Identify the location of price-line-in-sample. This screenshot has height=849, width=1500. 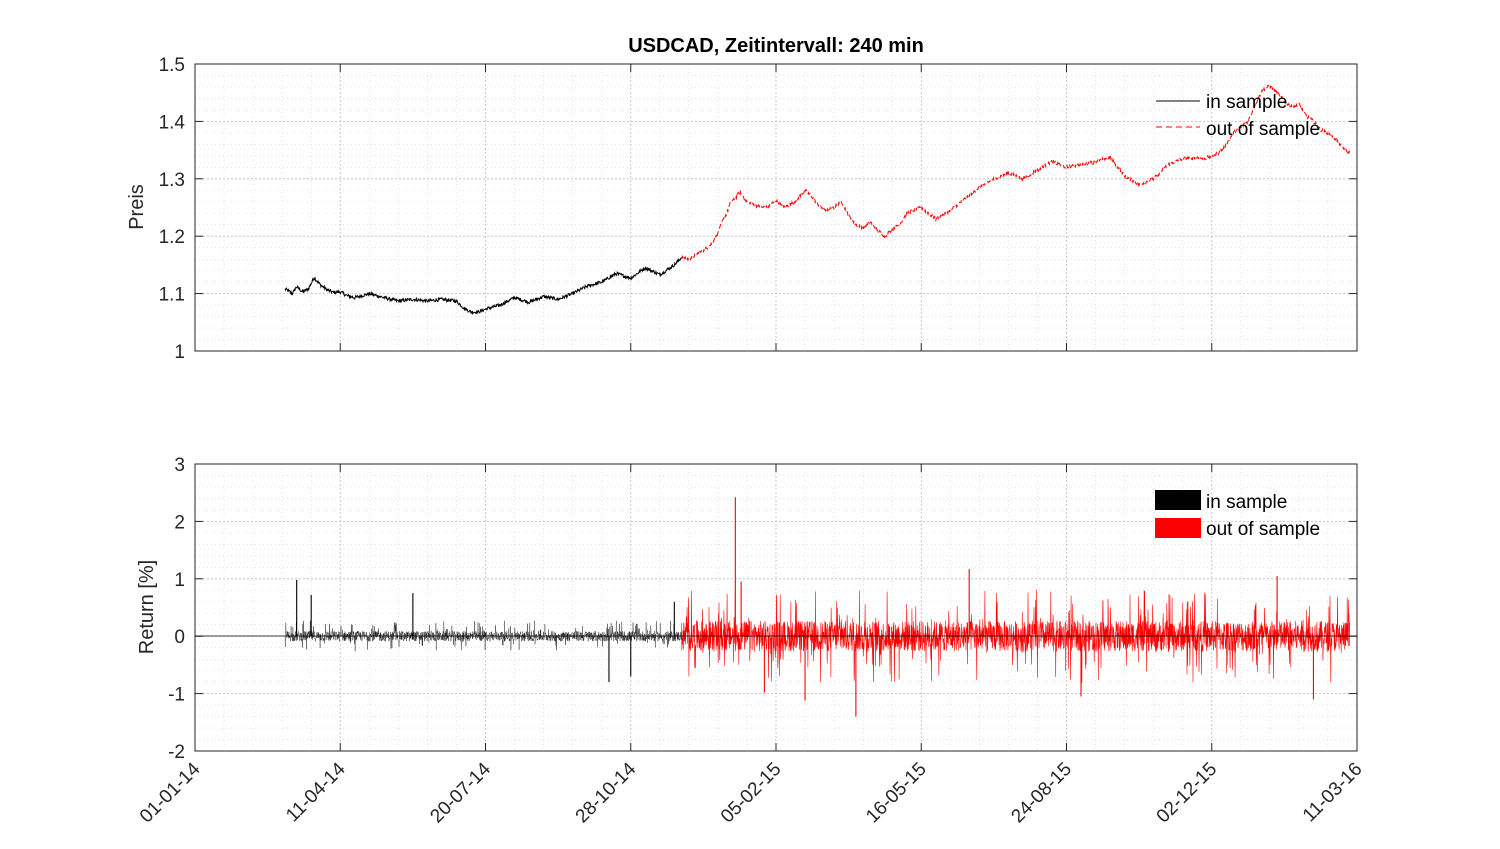
(483, 286).